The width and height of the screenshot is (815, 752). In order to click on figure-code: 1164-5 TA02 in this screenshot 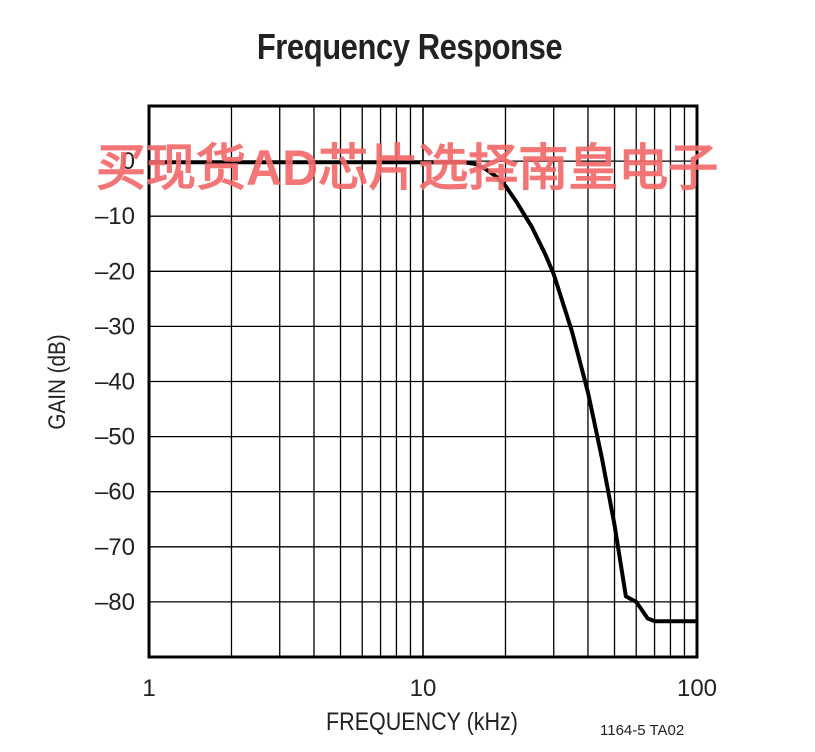, I will do `click(642, 730)`.